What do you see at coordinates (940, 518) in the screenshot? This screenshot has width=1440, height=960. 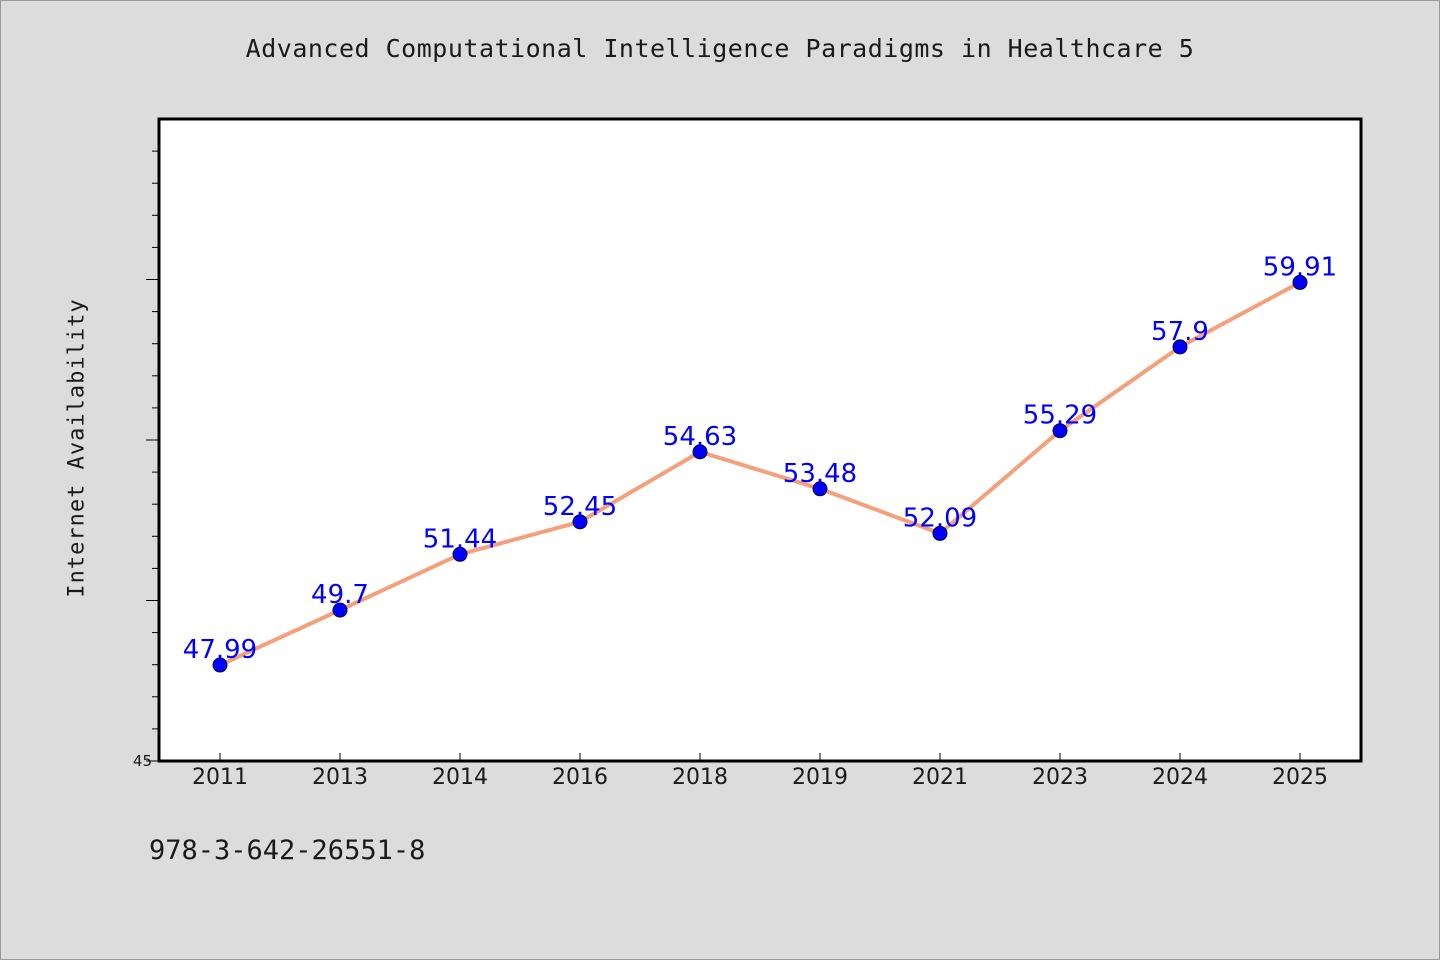 I see `data-label: 52.09` at bounding box center [940, 518].